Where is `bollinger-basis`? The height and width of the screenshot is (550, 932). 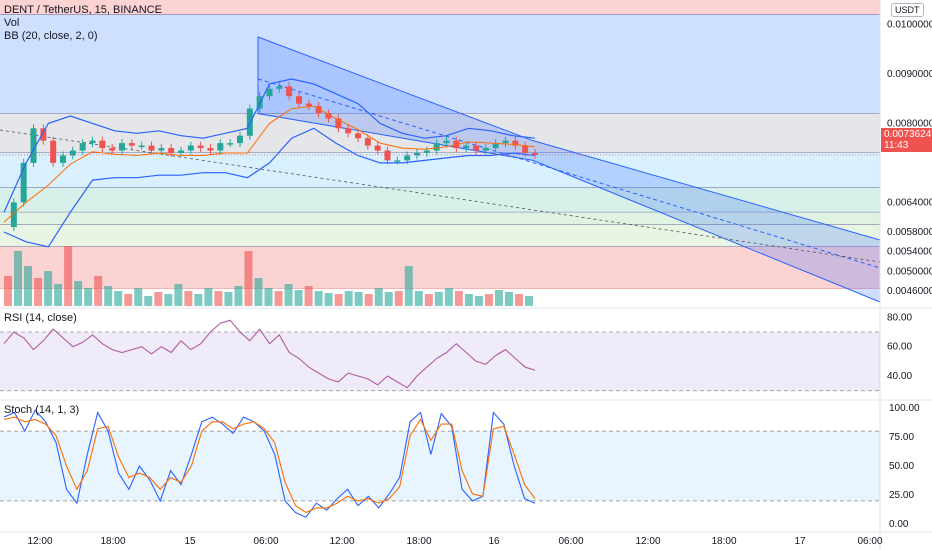 bollinger-basis is located at coordinates (269, 164).